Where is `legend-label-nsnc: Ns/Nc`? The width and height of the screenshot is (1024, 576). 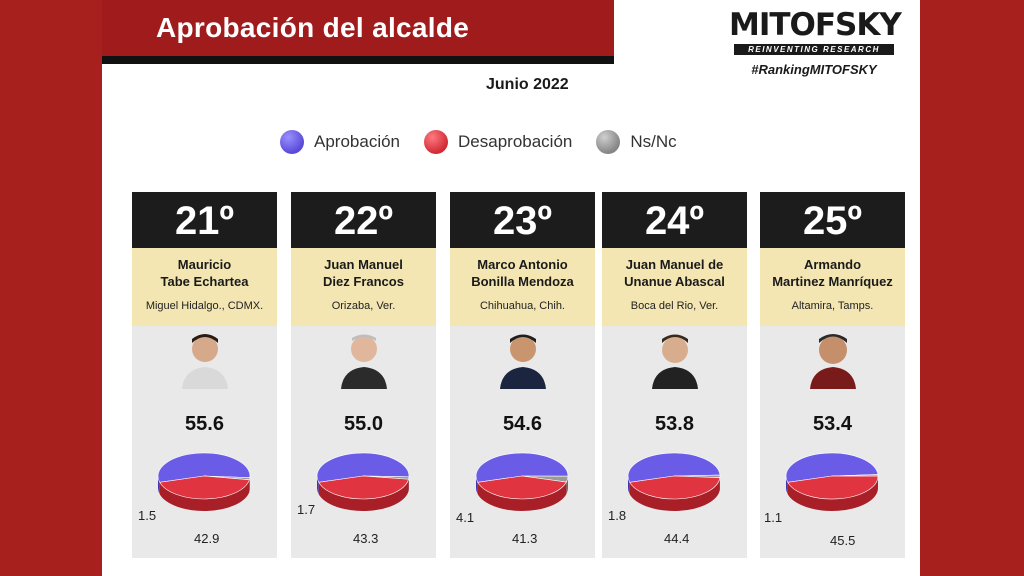
legend-label-nsnc: Ns/Nc is located at coordinates (653, 141).